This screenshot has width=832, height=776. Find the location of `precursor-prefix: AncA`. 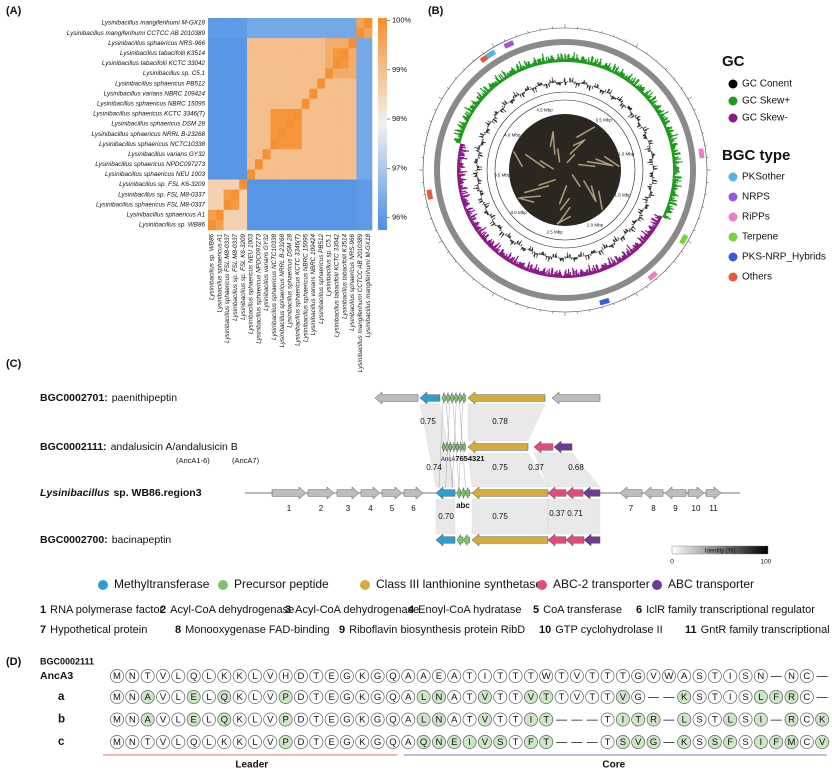

precursor-prefix: AncA is located at coordinates (448, 460).